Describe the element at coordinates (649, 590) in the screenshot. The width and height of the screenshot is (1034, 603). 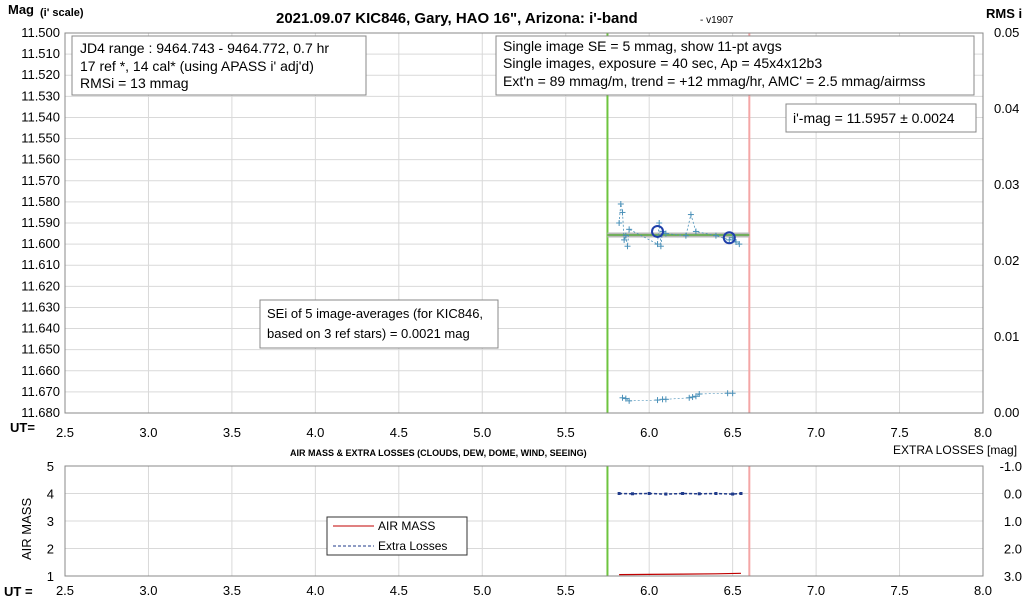
I see `lower-x-tick-label: 6.0` at that location.